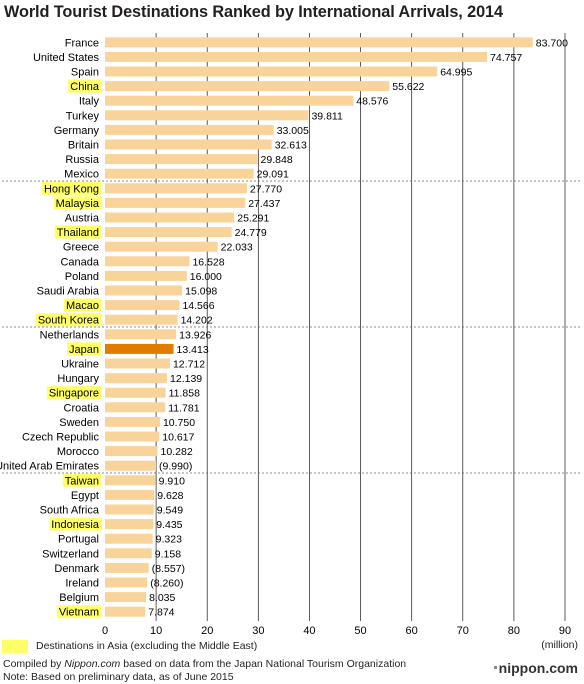 The width and height of the screenshot is (584, 684). I want to click on category-label-hong-kong: Hong Kong, so click(71, 189).